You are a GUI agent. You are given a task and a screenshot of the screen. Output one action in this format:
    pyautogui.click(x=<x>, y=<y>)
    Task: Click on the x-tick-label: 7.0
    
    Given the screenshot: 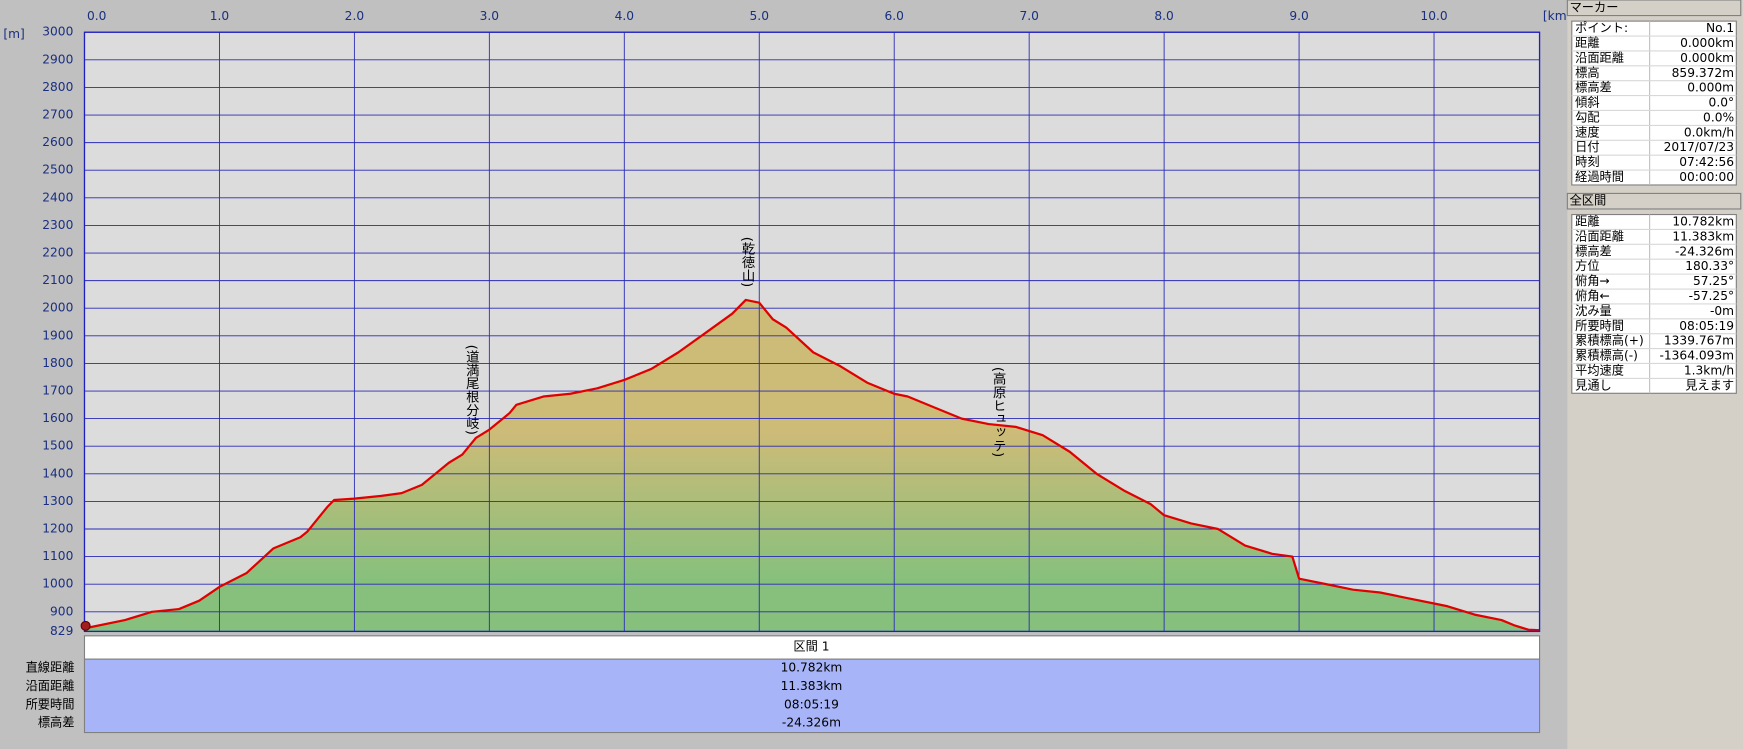 What is the action you would take?
    pyautogui.click(x=1028, y=16)
    